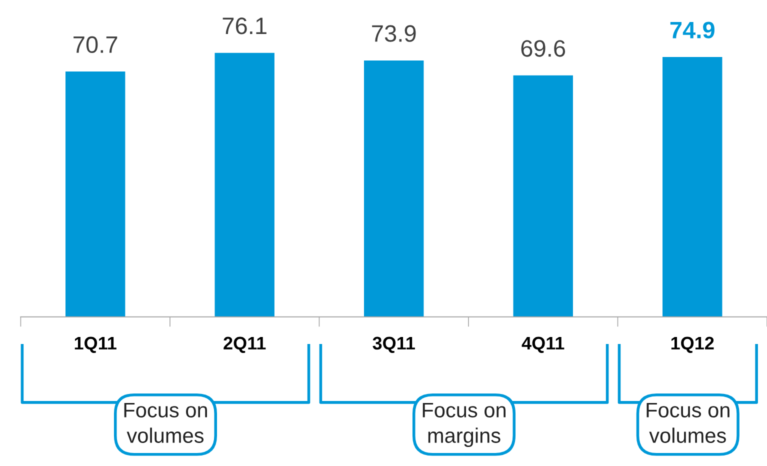 This screenshot has height=466, width=767. Describe the element at coordinates (543, 344) in the screenshot. I see `x-tick-label: 4Q11` at that location.